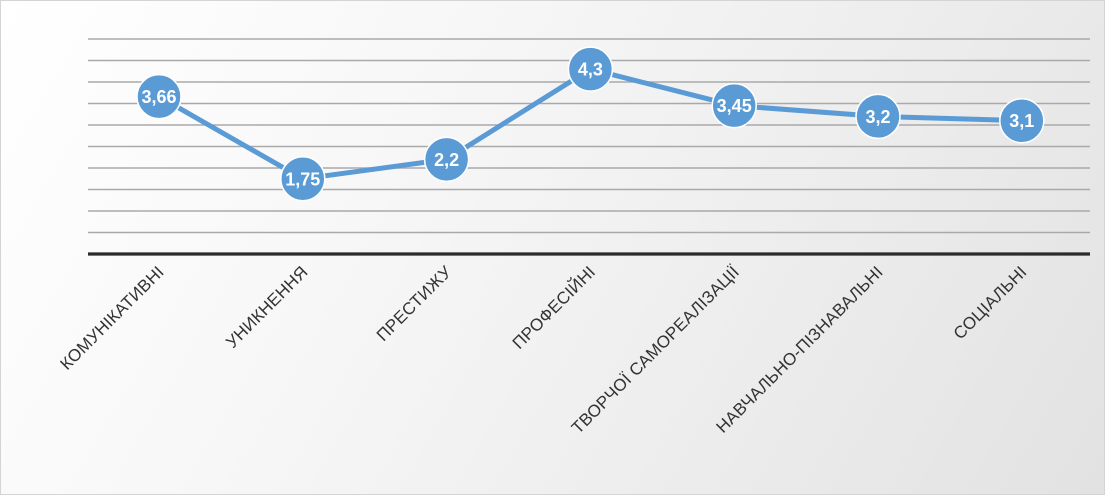  Describe the element at coordinates (554, 307) in the screenshot. I see `x-tick-label: ПРОФЕСІЙНІ` at that location.